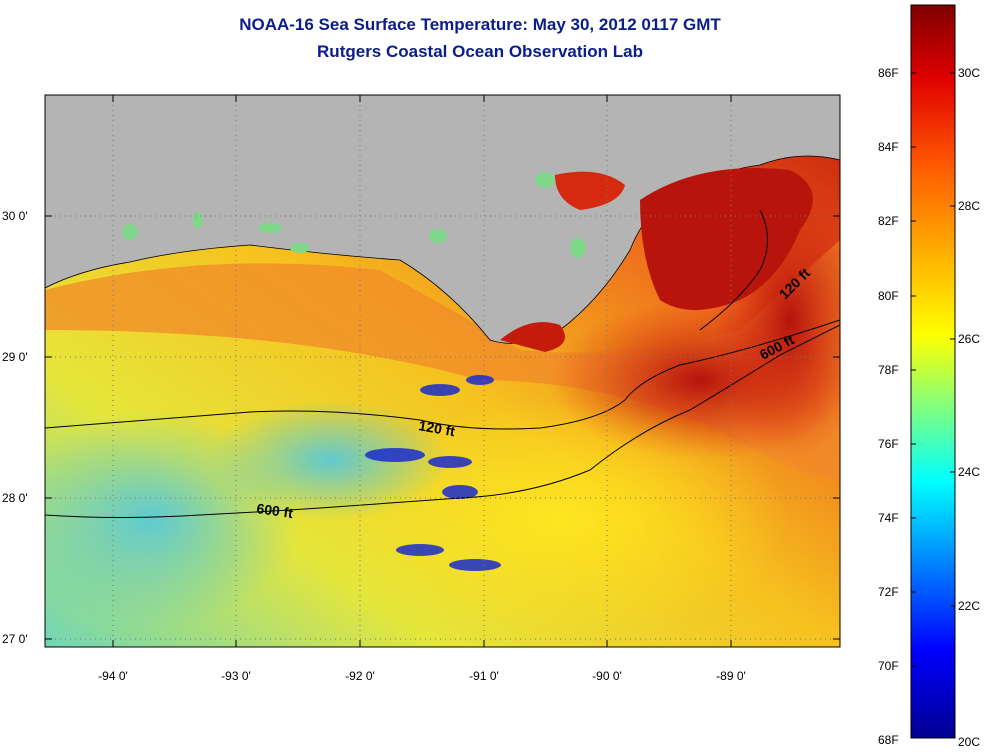  Describe the element at coordinates (969, 73) in the screenshot. I see `celsius-label: 30C` at that location.